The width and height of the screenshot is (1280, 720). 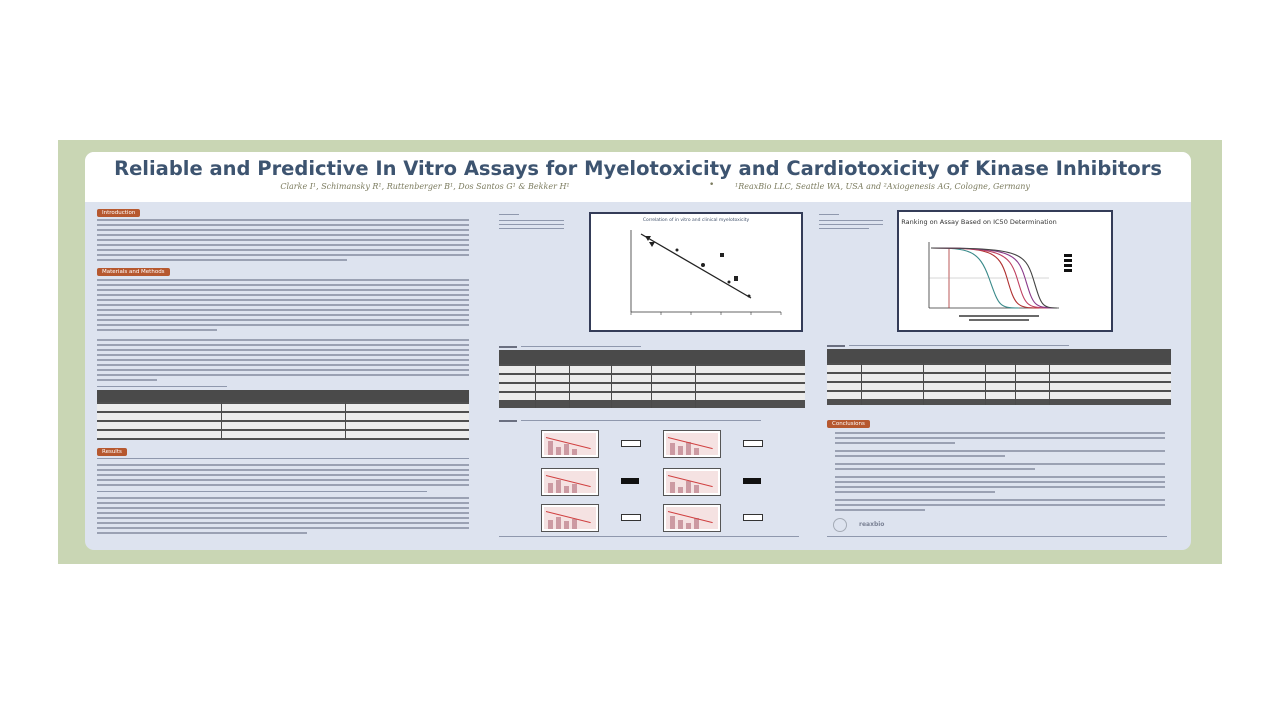 What do you see at coordinates (872, 524) in the screenshot?
I see `reaxbio-logo-text: reaxbio` at bounding box center [872, 524].